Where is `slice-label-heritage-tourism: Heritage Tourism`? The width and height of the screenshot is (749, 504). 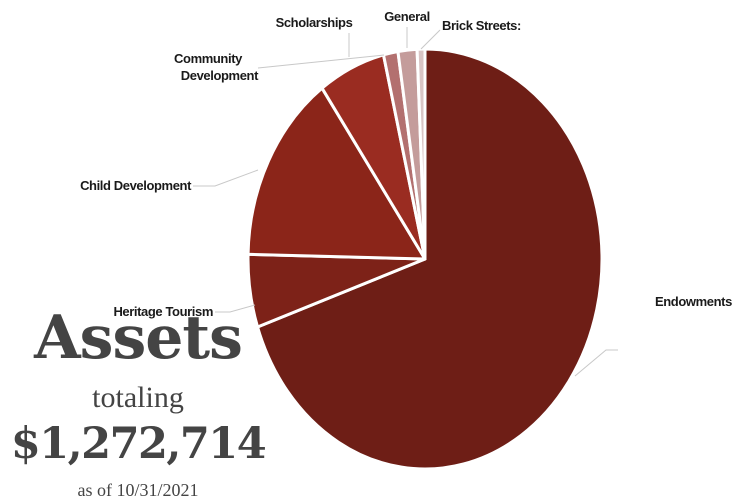 slice-label-heritage-tourism: Heritage Tourism is located at coordinates (163, 311).